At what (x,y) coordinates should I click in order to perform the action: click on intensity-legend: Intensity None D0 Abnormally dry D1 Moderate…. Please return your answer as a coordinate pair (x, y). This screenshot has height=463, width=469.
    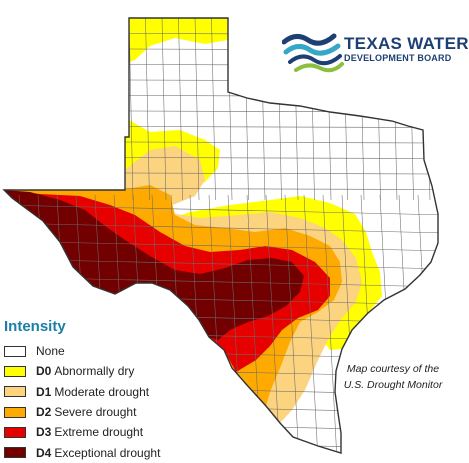
    Looking at the image, I should click on (114, 390).